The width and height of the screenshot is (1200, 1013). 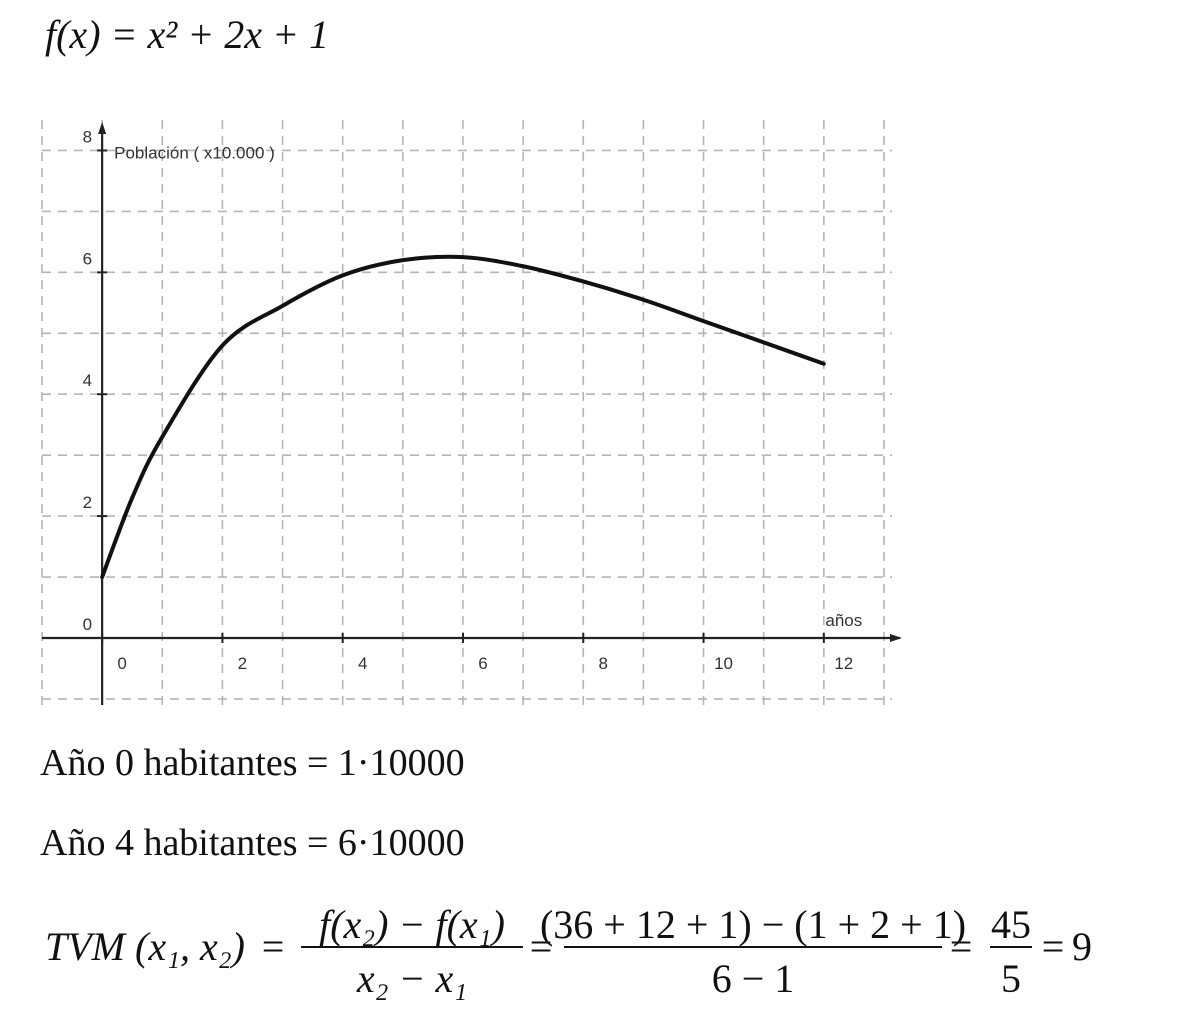 I want to click on text-line: Año 4 habitantes = 6·10000, so click(x=252, y=843).